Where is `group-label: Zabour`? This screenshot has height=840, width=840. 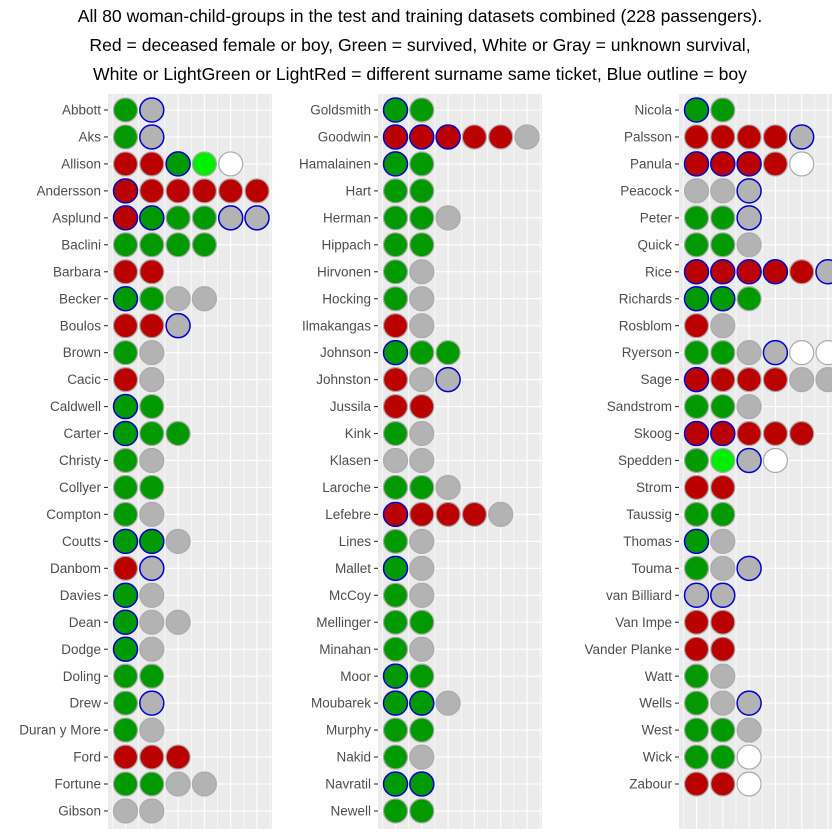 group-label: Zabour is located at coordinates (650, 784).